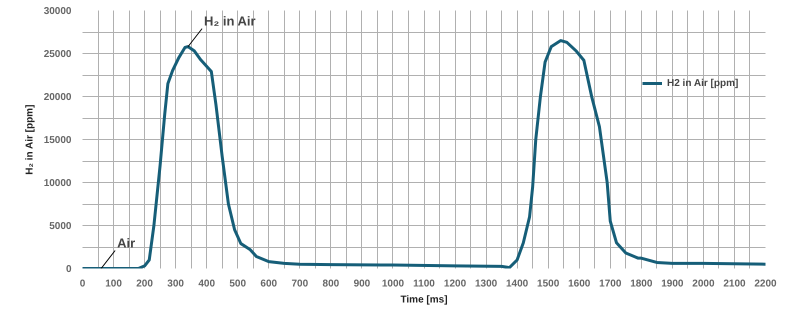 The image size is (800, 322). I want to click on x-tick-label: 1800, so click(641, 284).